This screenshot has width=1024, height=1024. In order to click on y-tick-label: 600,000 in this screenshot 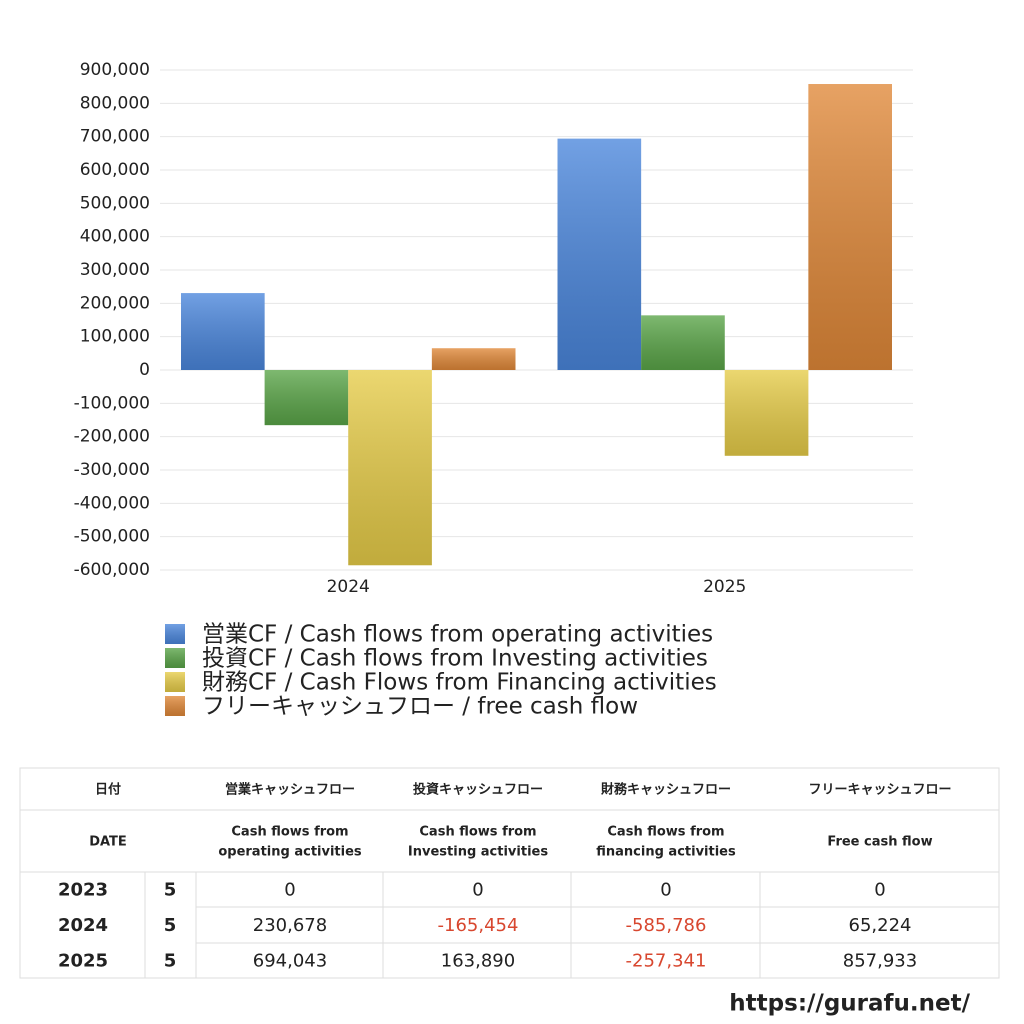, I will do `click(115, 170)`.